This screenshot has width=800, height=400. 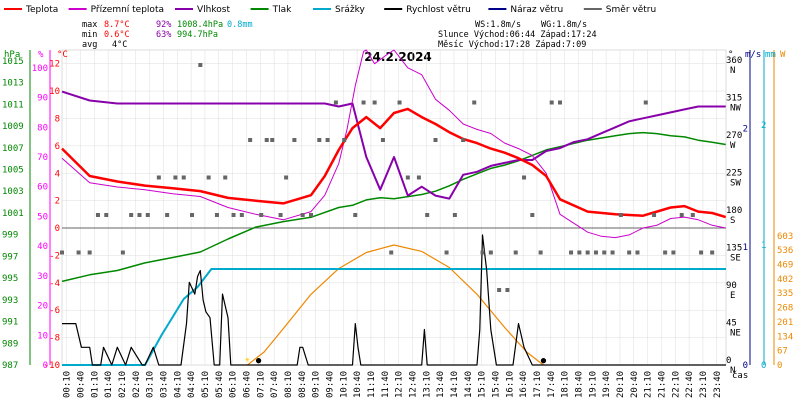 I want to click on x-tick-22: 11:10, so click(x=372, y=384).